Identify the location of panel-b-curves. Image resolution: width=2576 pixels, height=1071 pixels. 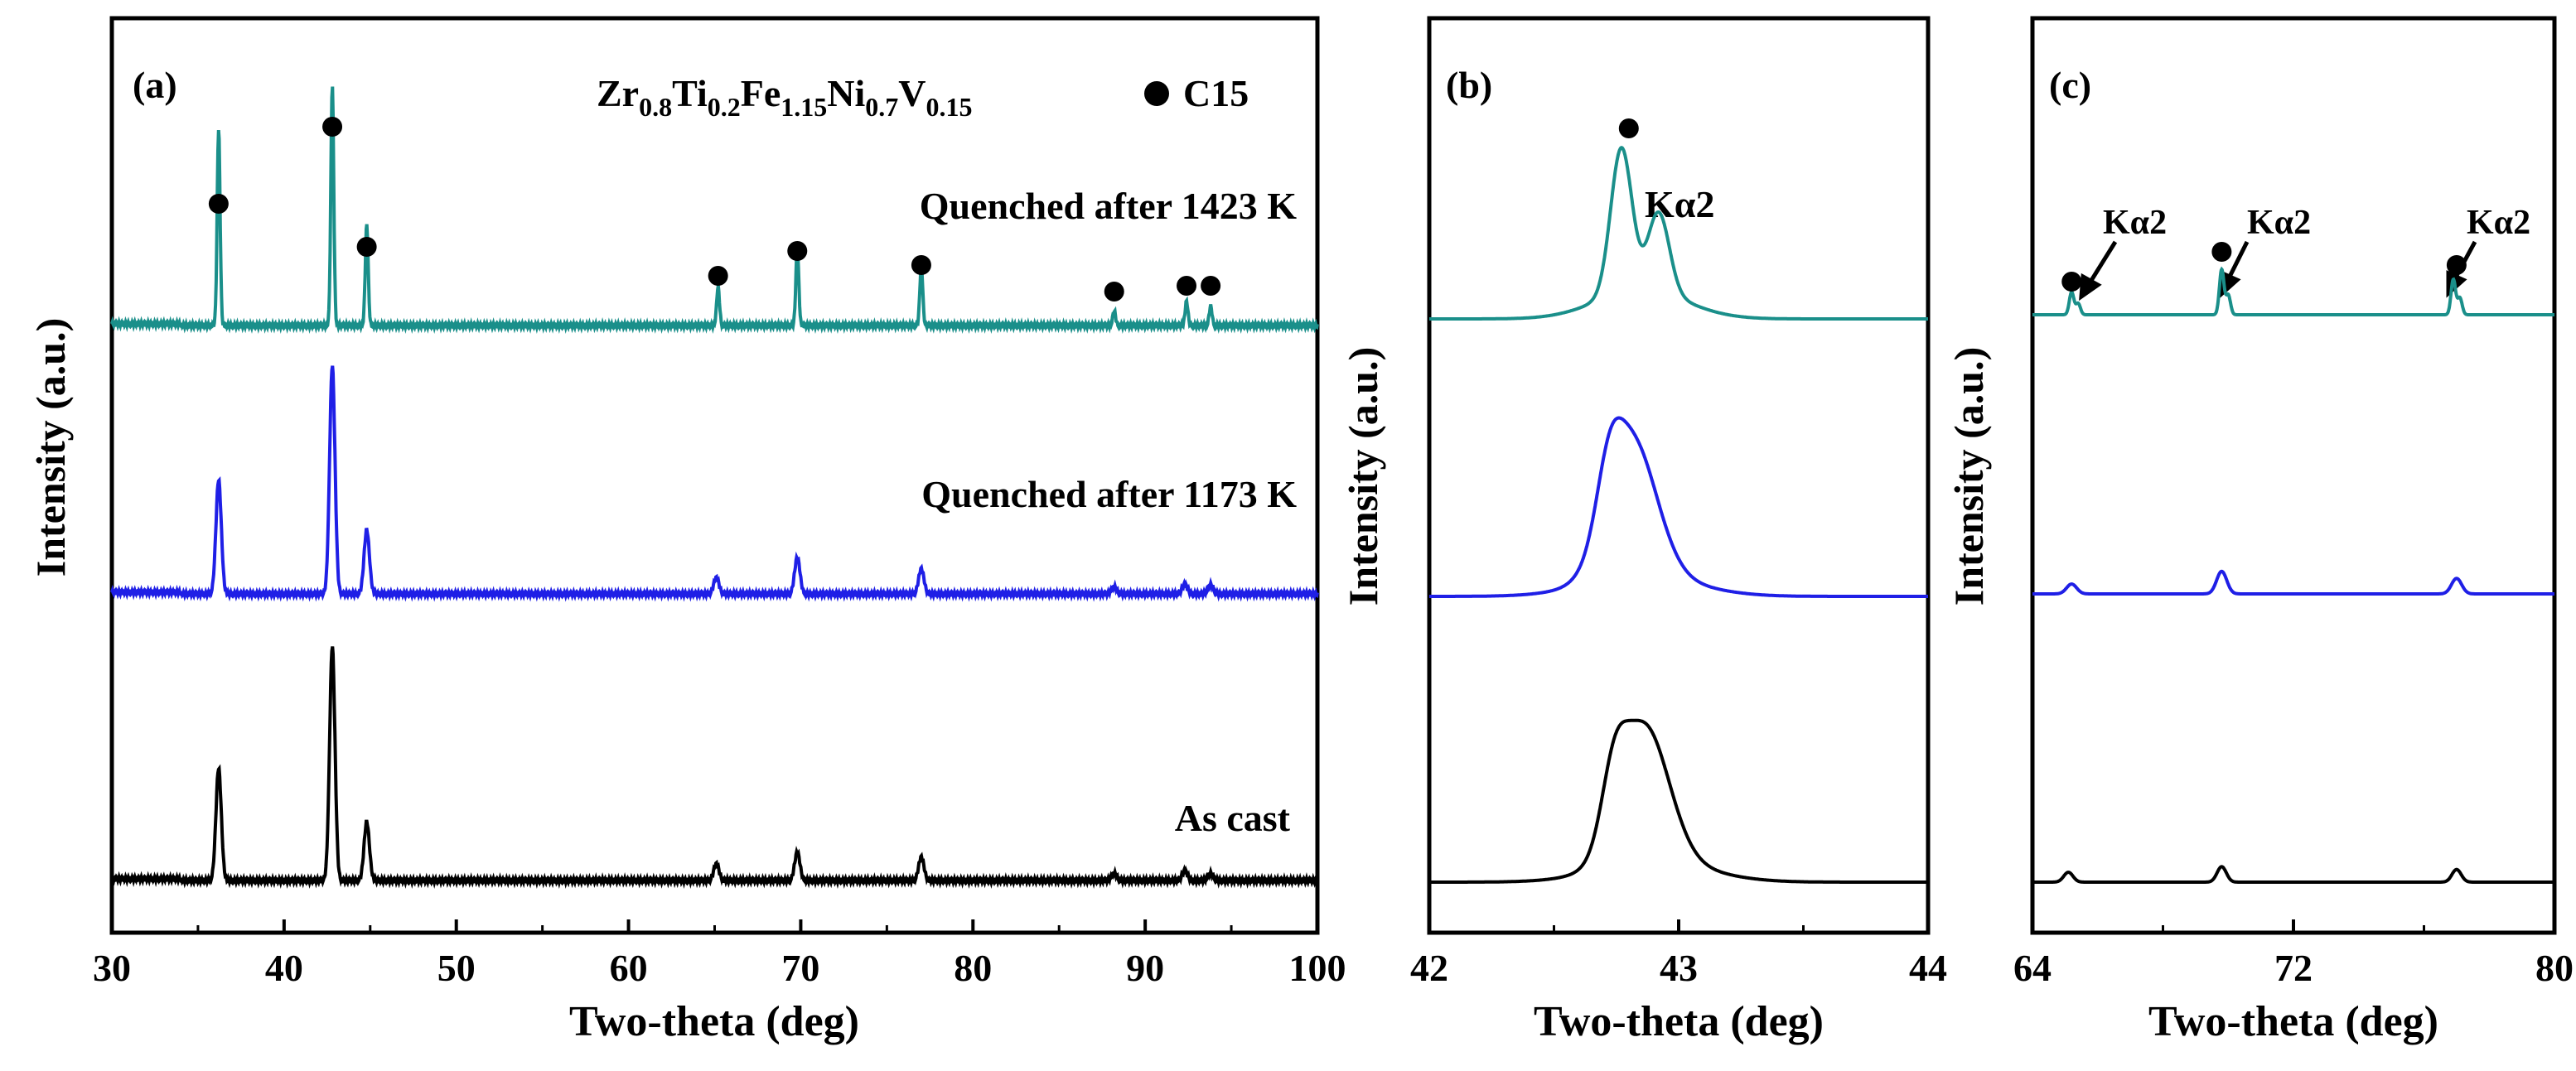
(1678, 515).